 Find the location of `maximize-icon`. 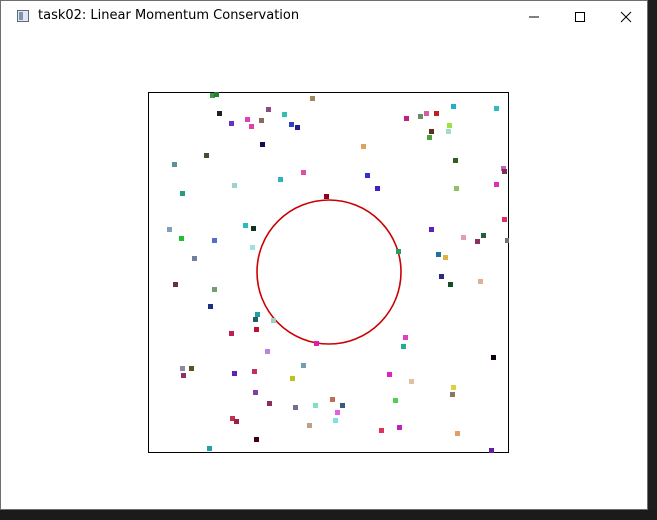

maximize-icon is located at coordinates (580, 17).